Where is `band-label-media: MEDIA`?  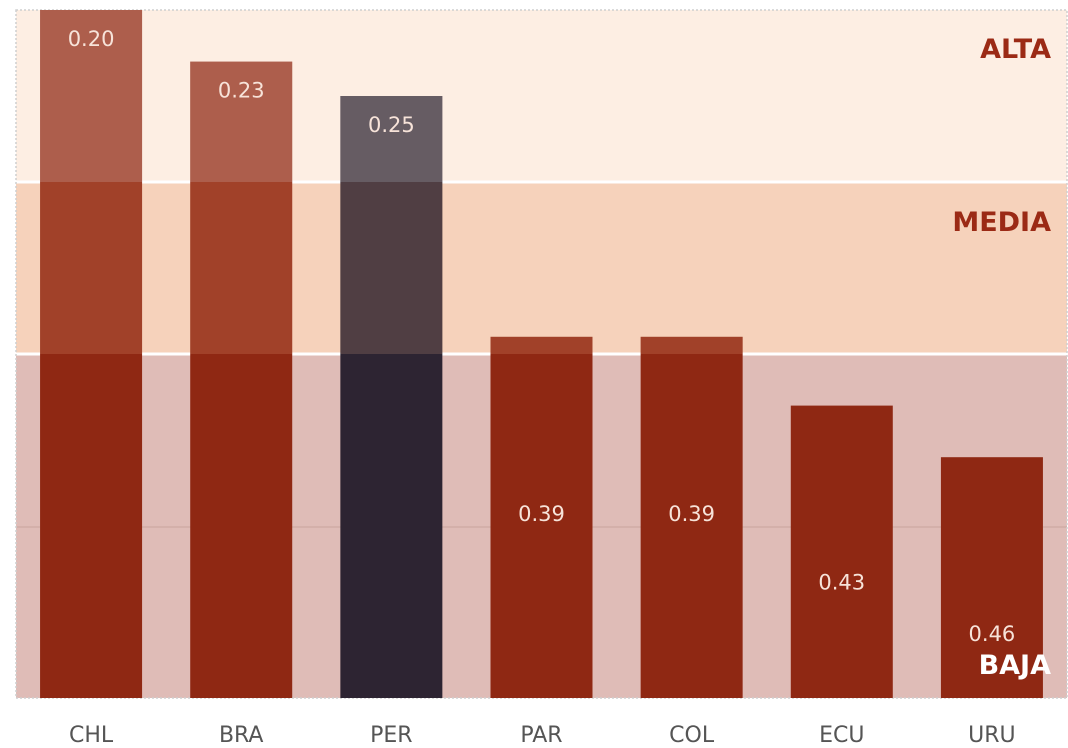 band-label-media: MEDIA is located at coordinates (1001, 222).